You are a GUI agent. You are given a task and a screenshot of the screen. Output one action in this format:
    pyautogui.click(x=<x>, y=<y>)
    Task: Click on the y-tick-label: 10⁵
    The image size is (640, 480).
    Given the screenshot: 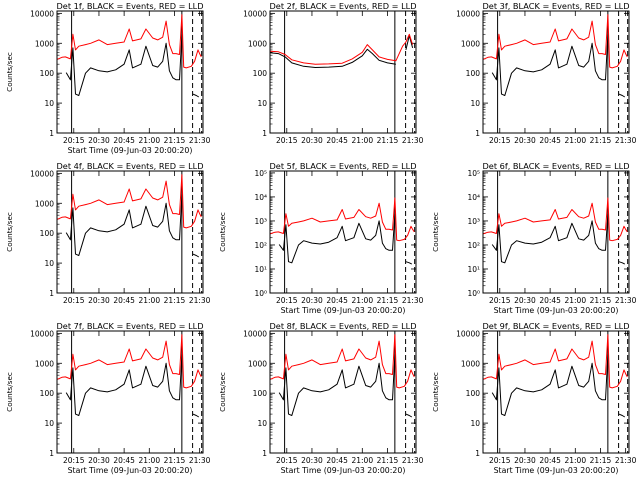 What is the action you would take?
    pyautogui.click(x=260, y=173)
    